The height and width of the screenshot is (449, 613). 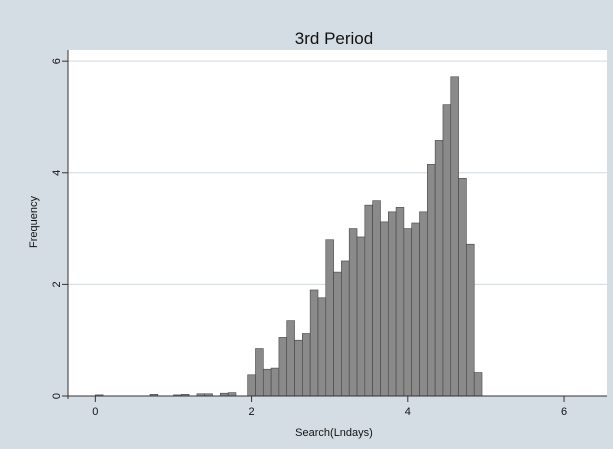 What do you see at coordinates (564, 412) in the screenshot?
I see `x-tick-label-3: 6` at bounding box center [564, 412].